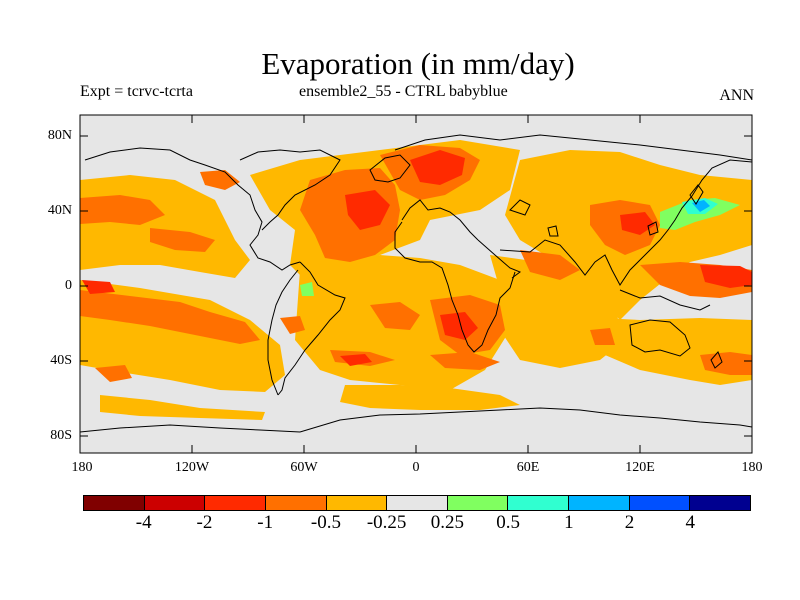 The image size is (800, 600). I want to click on y-tick-label: 40S, so click(61, 360).